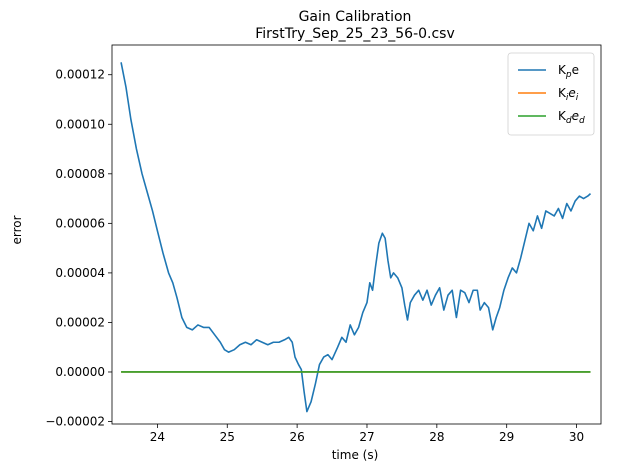 The width and height of the screenshot is (617, 470). I want to click on x-tick-label: 26, so click(296, 437).